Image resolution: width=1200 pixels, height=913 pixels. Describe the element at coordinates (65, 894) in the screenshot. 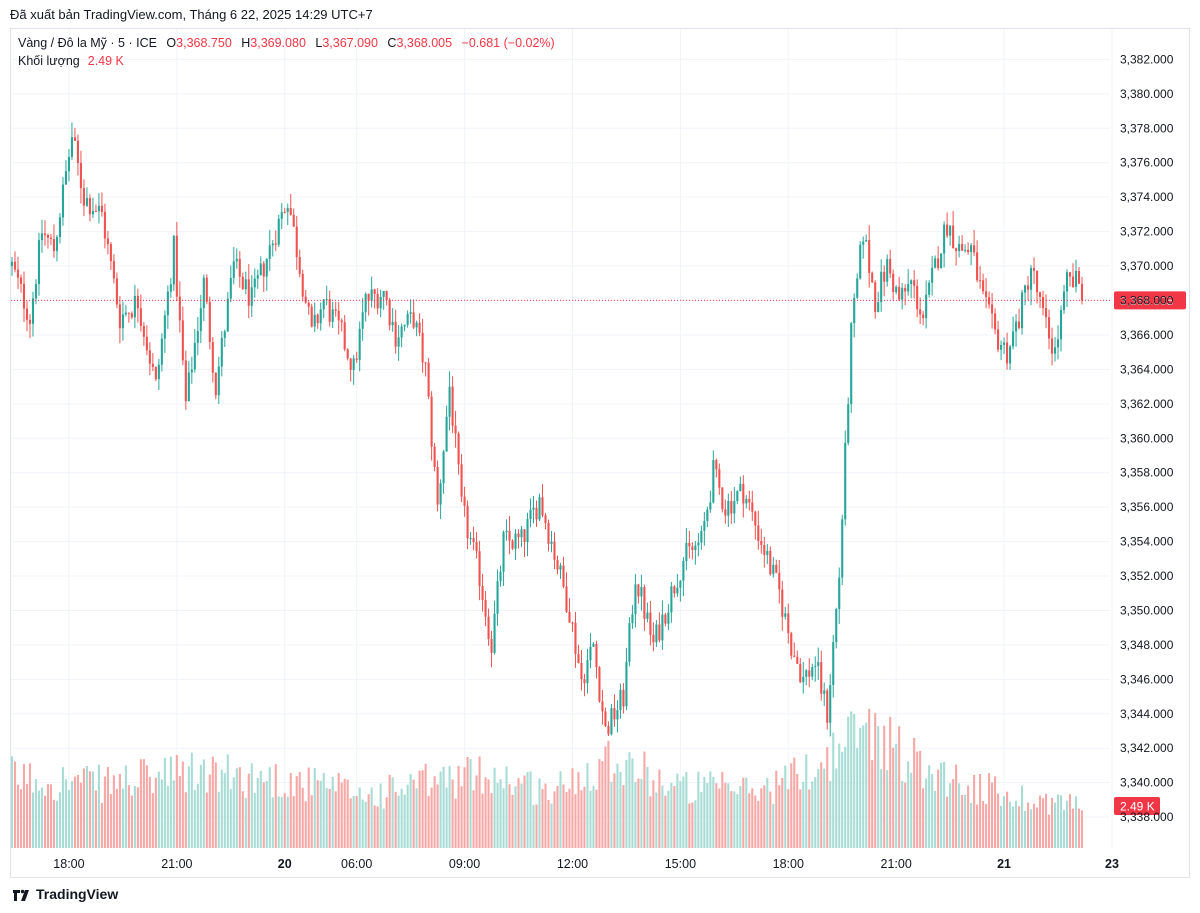

I see `footer-brand: TradingView` at that location.